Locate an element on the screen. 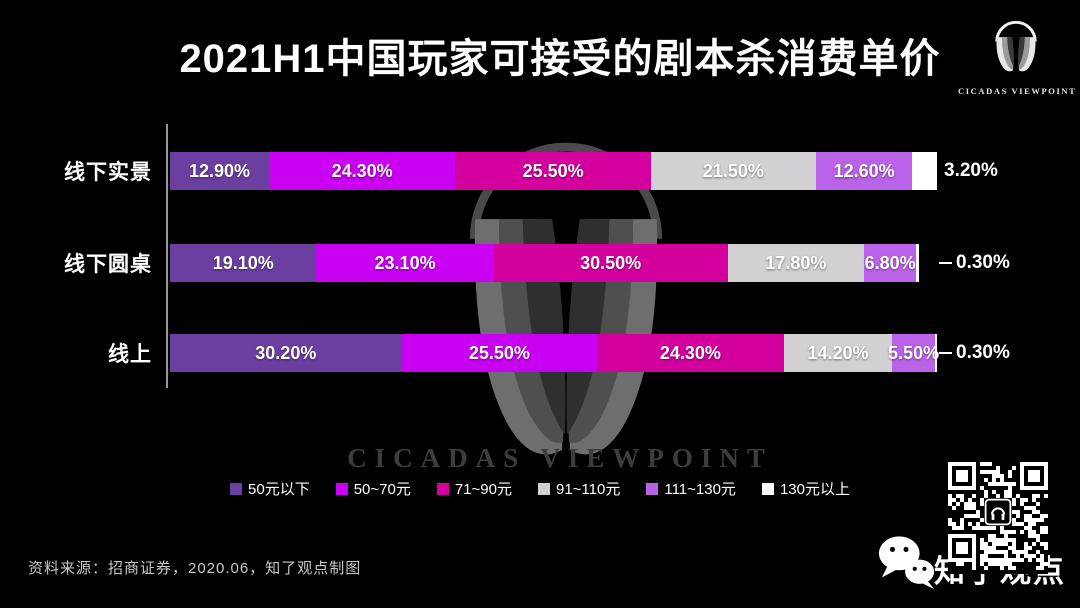 This screenshot has width=1080, height=608. source-note: 资料来源：招商证券，2020.06，知了观点制图 is located at coordinates (195, 568).